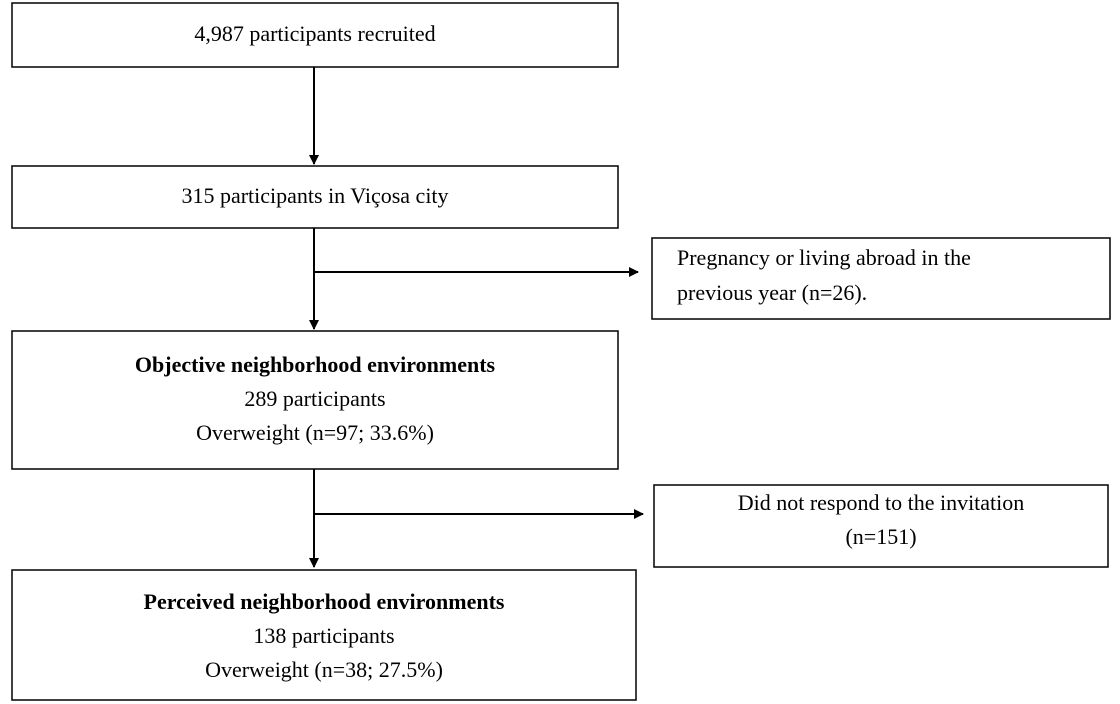 Image resolution: width=1120 pixels, height=704 pixels. What do you see at coordinates (772, 292) in the screenshot?
I see `node-text: previous year (n=26).` at bounding box center [772, 292].